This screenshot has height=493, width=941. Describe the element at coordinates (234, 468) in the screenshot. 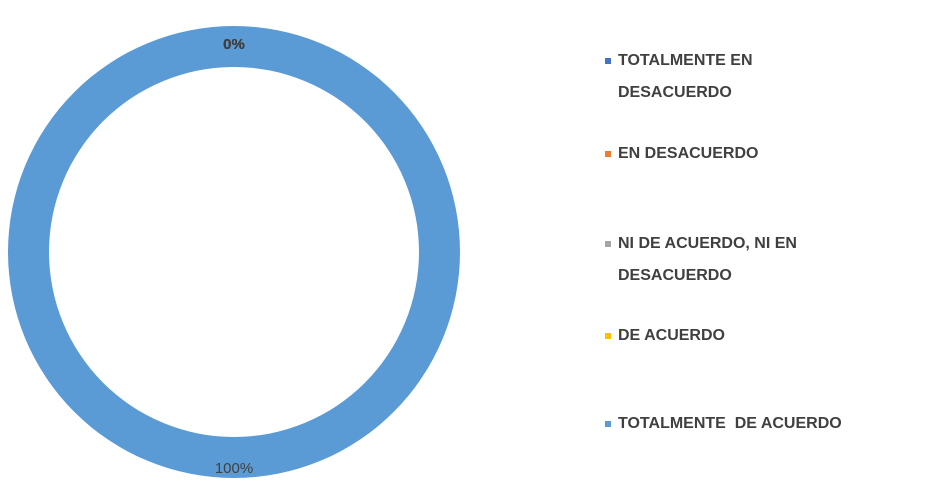

I see `data-label: 100%` at that location.